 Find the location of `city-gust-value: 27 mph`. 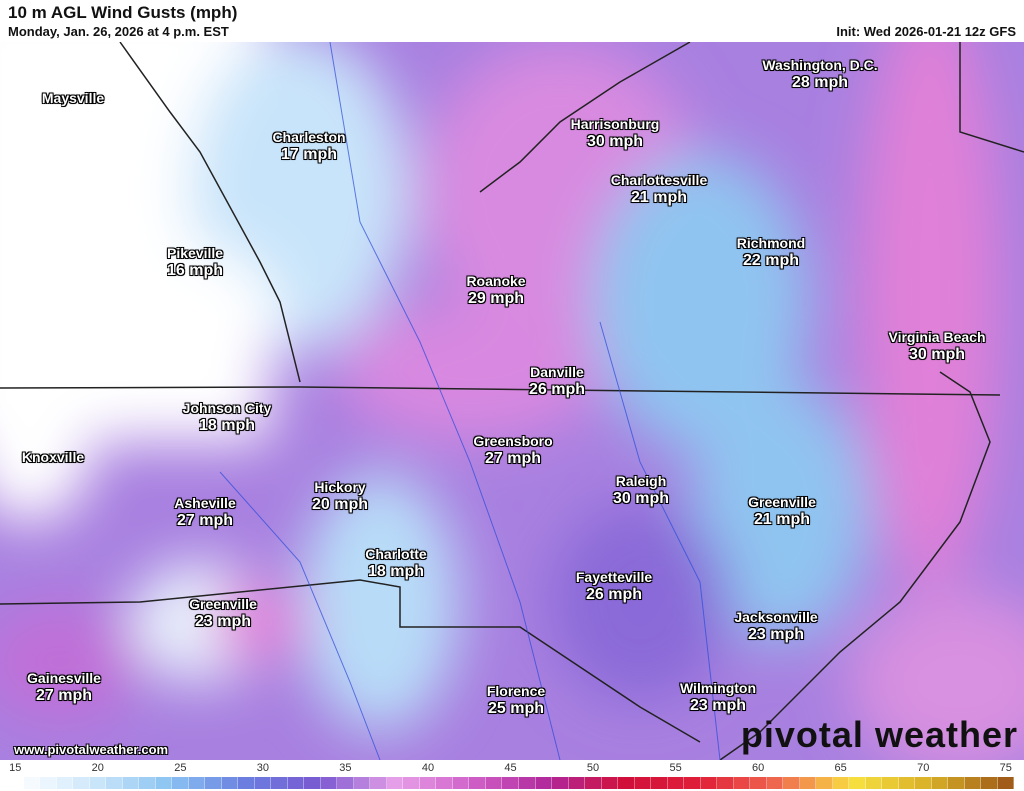

city-gust-value: 27 mph is located at coordinates (63, 695).